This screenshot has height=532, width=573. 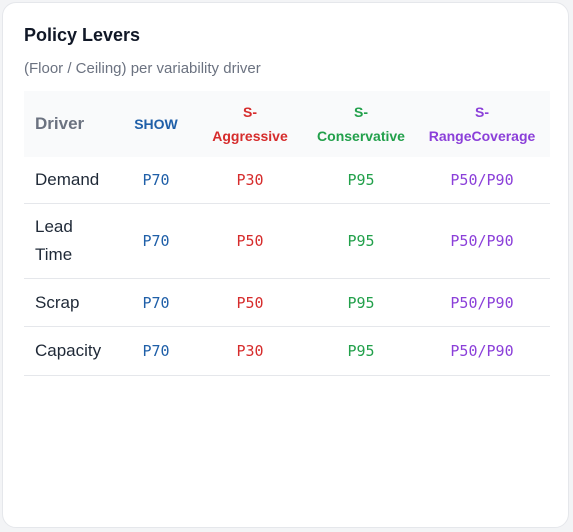 I want to click on table-row: Scrap P70 P50 P95 P50/P90, so click(x=287, y=302).